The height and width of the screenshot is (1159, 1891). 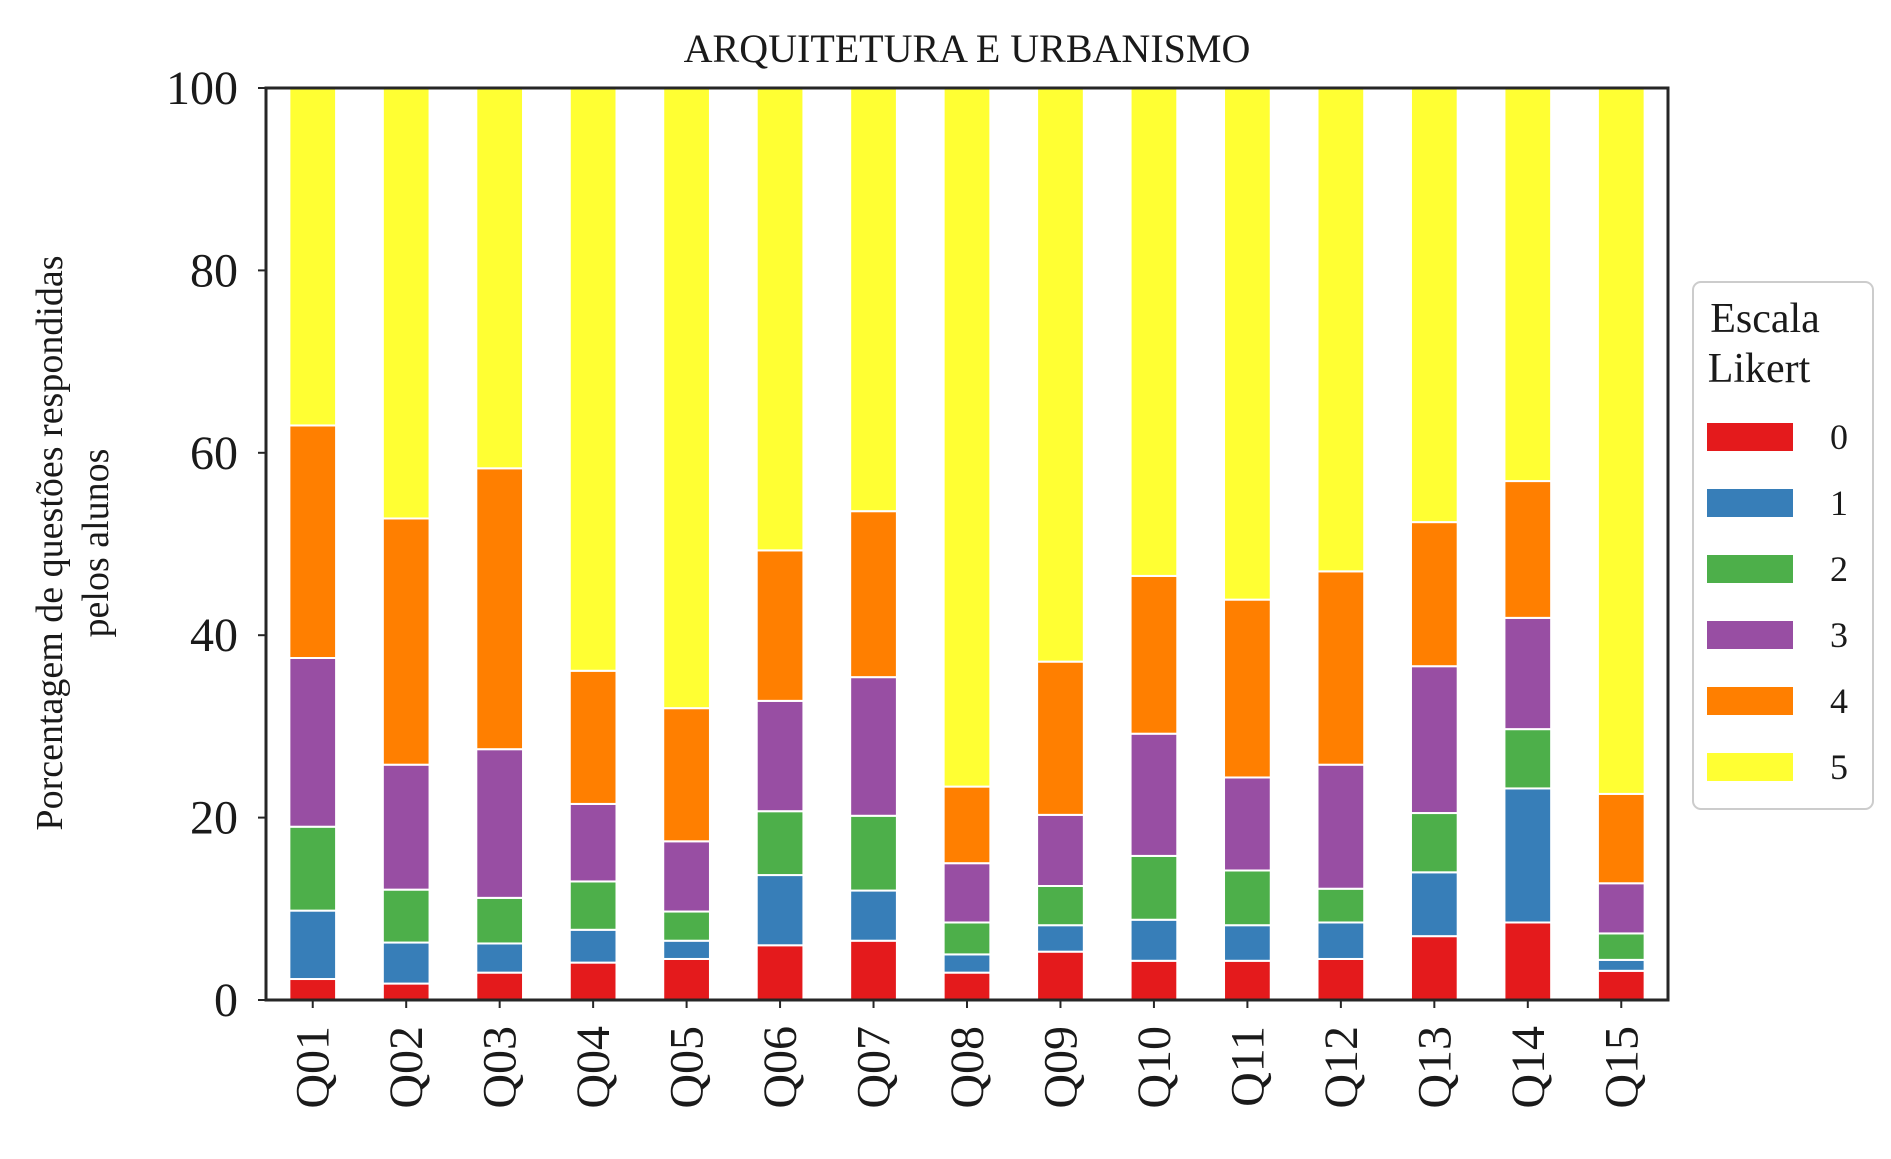 What do you see at coordinates (216, 544) in the screenshot?
I see `y-ticks: 0 20 40 60 80 100` at bounding box center [216, 544].